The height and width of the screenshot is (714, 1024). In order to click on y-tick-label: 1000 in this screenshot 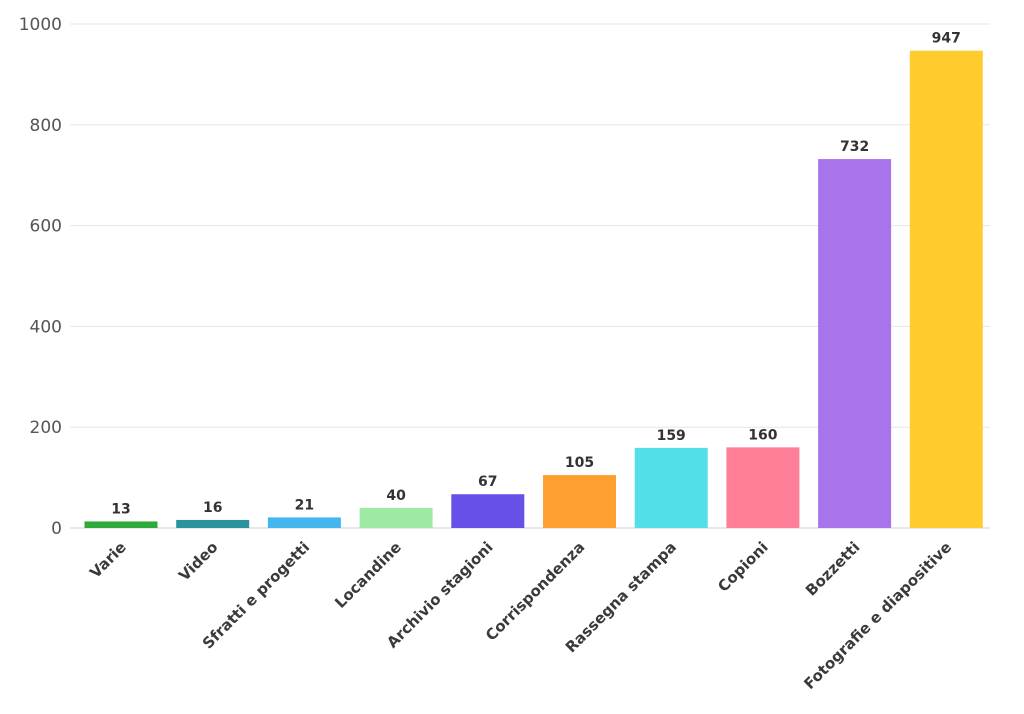, I will do `click(40, 25)`.